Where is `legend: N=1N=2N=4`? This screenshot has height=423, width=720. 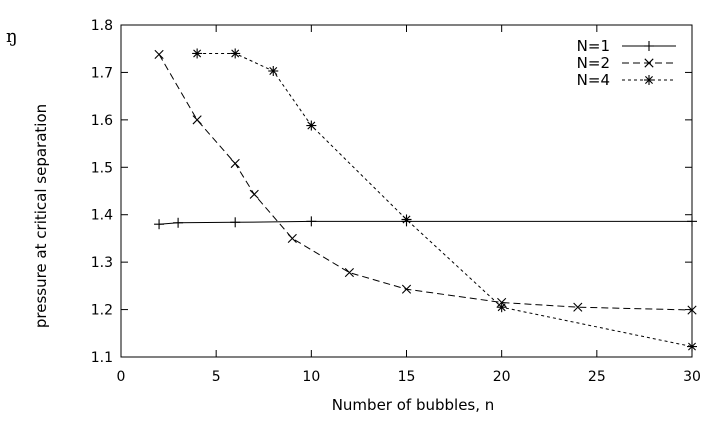 legend: N=1N=2N=4 is located at coordinates (626, 63).